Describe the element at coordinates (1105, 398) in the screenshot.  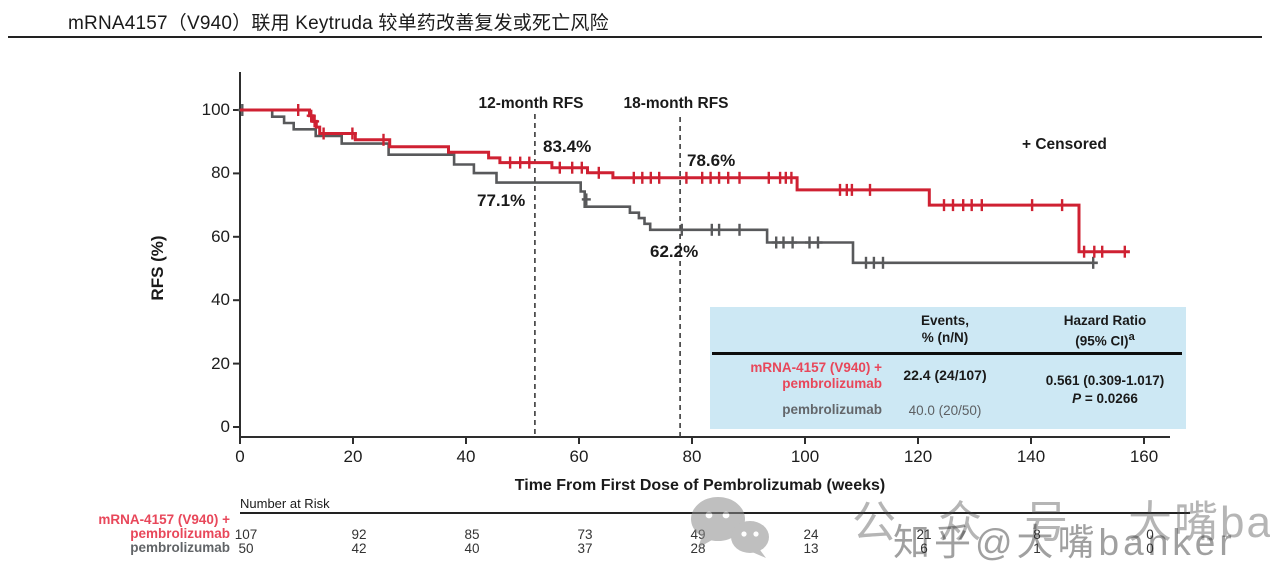
I see `inset-p-value: P = 0.0266` at that location.